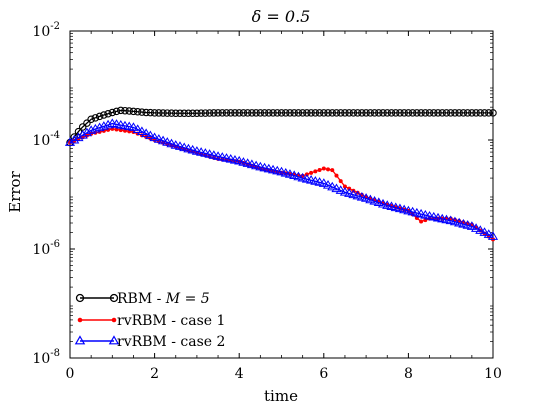  I want to click on y-tick-label: 10-4, so click(46, 139).